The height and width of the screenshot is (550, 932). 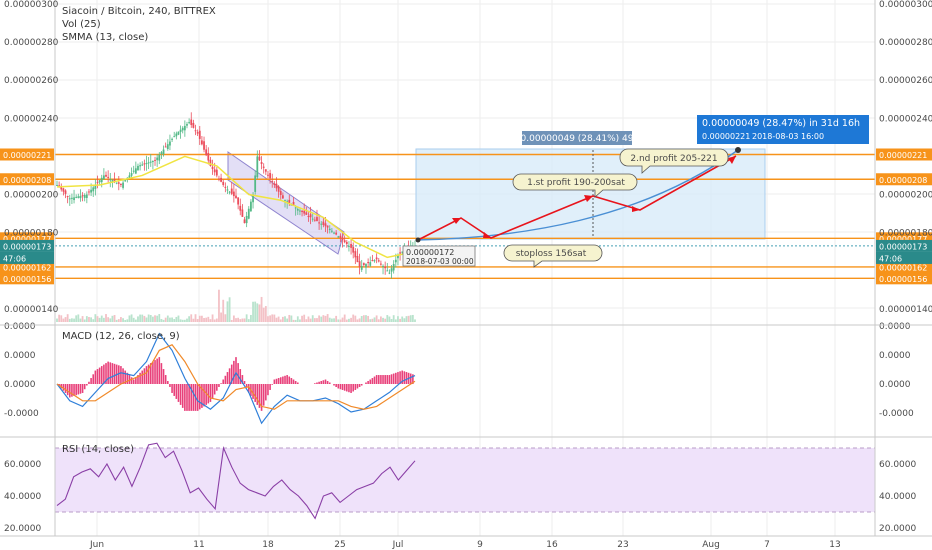 I want to click on bubble-second-text: 2.nd profit 205-221, so click(x=673, y=159).